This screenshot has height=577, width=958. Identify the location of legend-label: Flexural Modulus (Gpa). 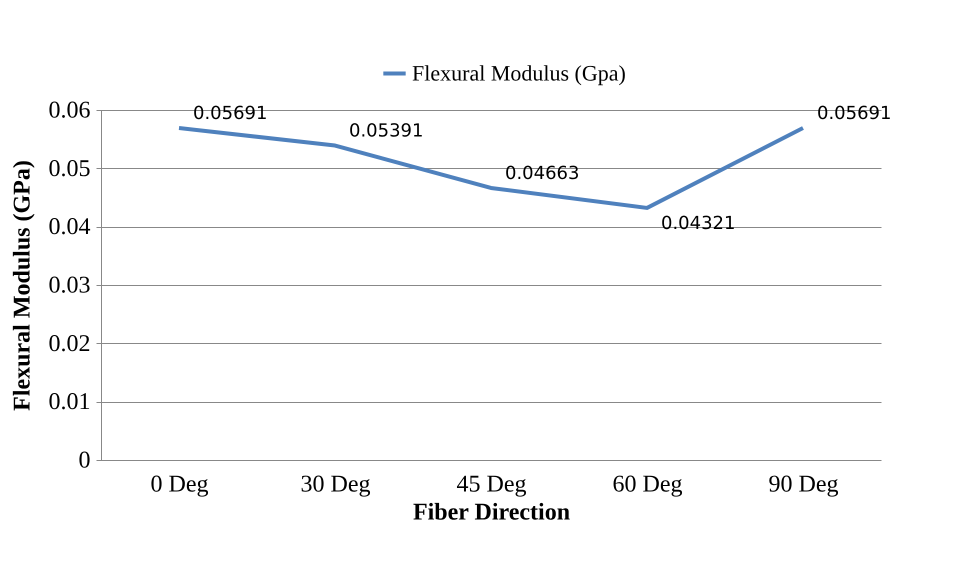
(519, 73).